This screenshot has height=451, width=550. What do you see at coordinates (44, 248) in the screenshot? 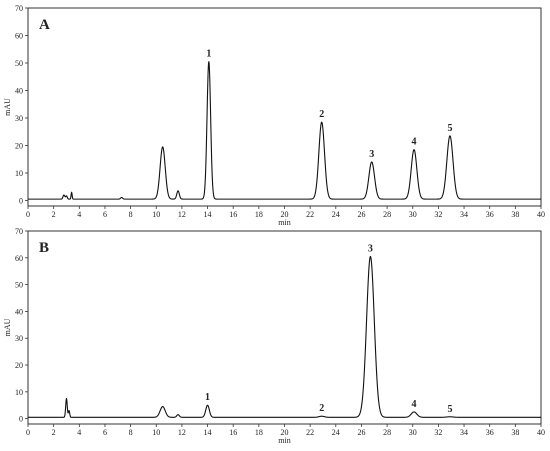
I see `panel-letter: B` at bounding box center [44, 248].